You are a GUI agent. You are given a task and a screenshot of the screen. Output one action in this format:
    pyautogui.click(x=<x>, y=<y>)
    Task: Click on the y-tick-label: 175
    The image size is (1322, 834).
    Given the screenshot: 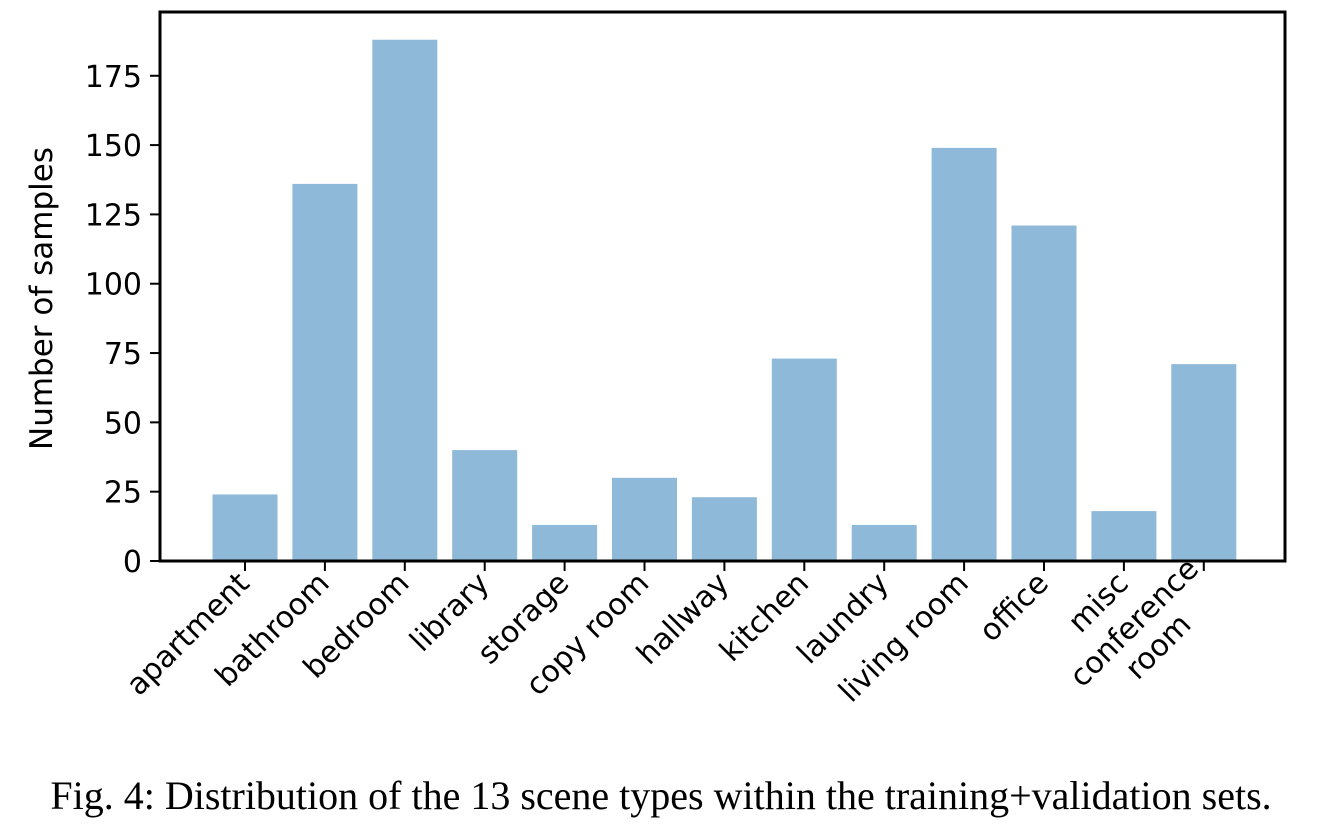 What is the action you would take?
    pyautogui.click(x=113, y=77)
    